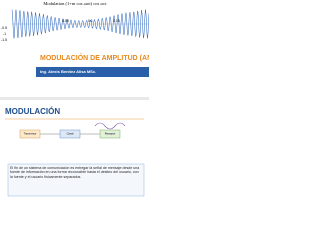 The height and width of the screenshot is (240, 320). What do you see at coordinates (4, 40) in the screenshot?
I see `y-tick-label: -1.5` at bounding box center [4, 40].